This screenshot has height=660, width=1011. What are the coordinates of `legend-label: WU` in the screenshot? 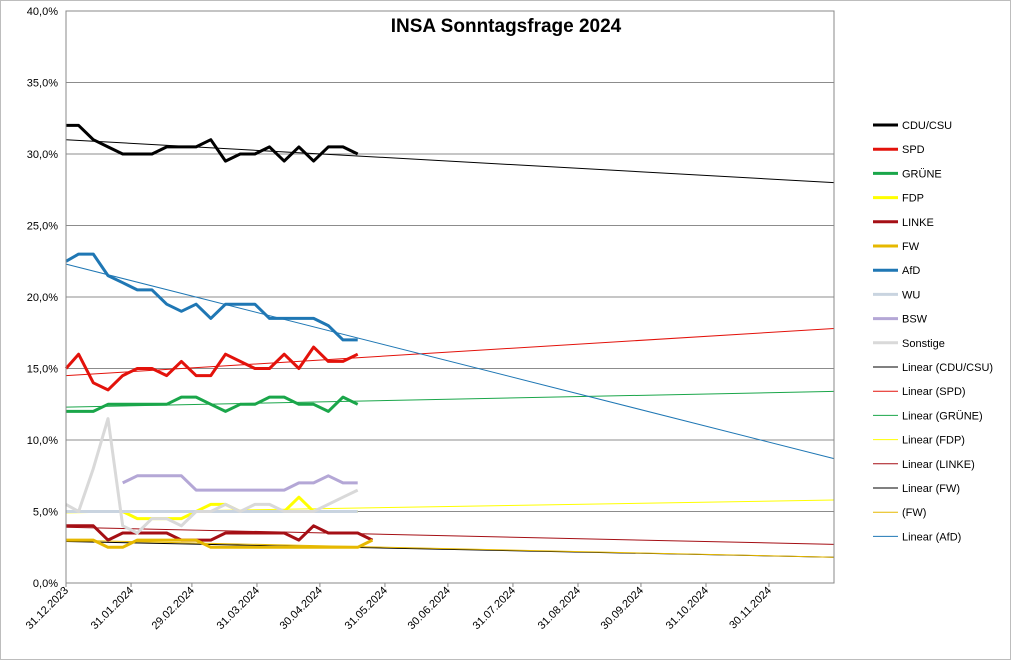 It's located at (911, 295).